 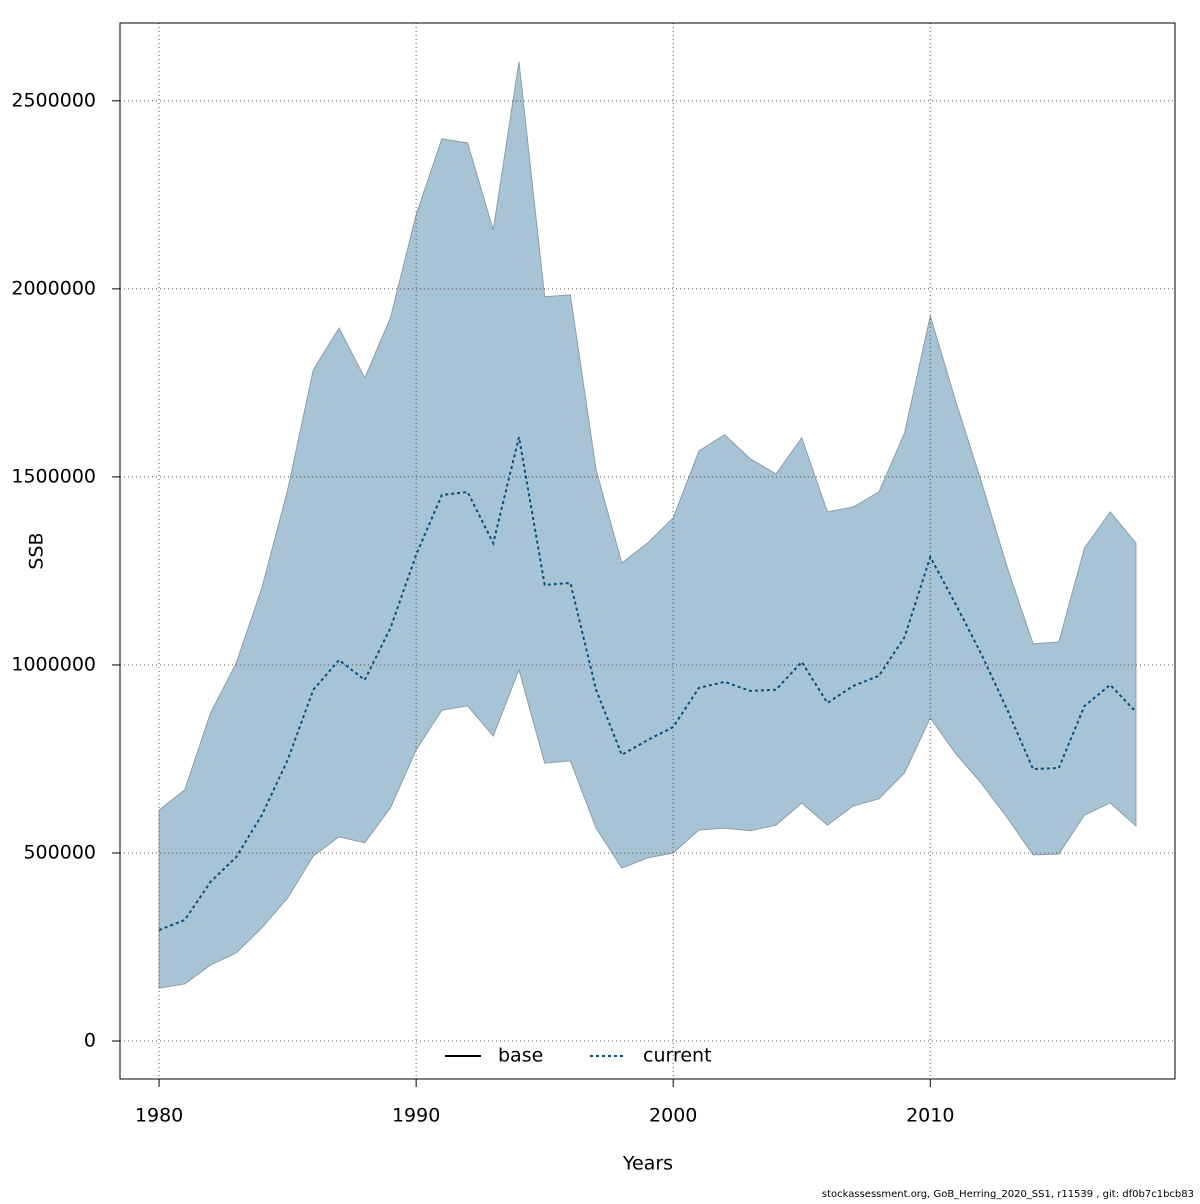 I want to click on legend-label: base, so click(x=520, y=1056).